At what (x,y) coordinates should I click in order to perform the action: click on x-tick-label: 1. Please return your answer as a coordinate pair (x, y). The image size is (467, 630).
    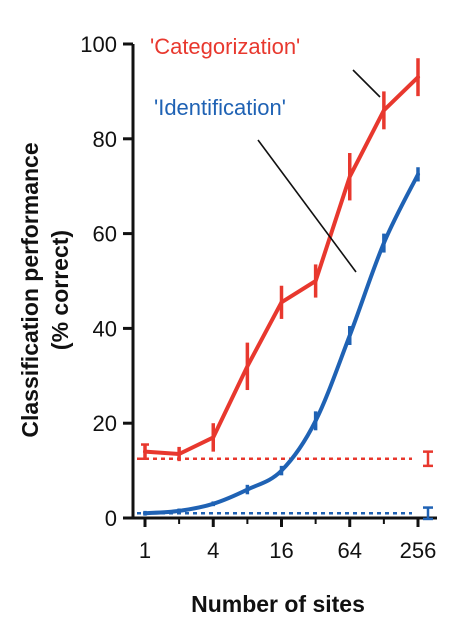
    Looking at the image, I should click on (145, 550).